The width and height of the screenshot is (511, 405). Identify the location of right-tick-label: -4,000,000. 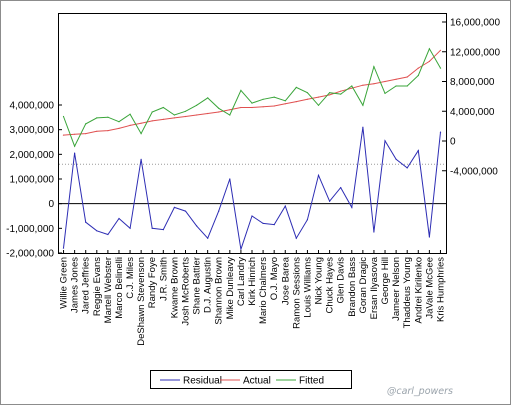
(474, 171).